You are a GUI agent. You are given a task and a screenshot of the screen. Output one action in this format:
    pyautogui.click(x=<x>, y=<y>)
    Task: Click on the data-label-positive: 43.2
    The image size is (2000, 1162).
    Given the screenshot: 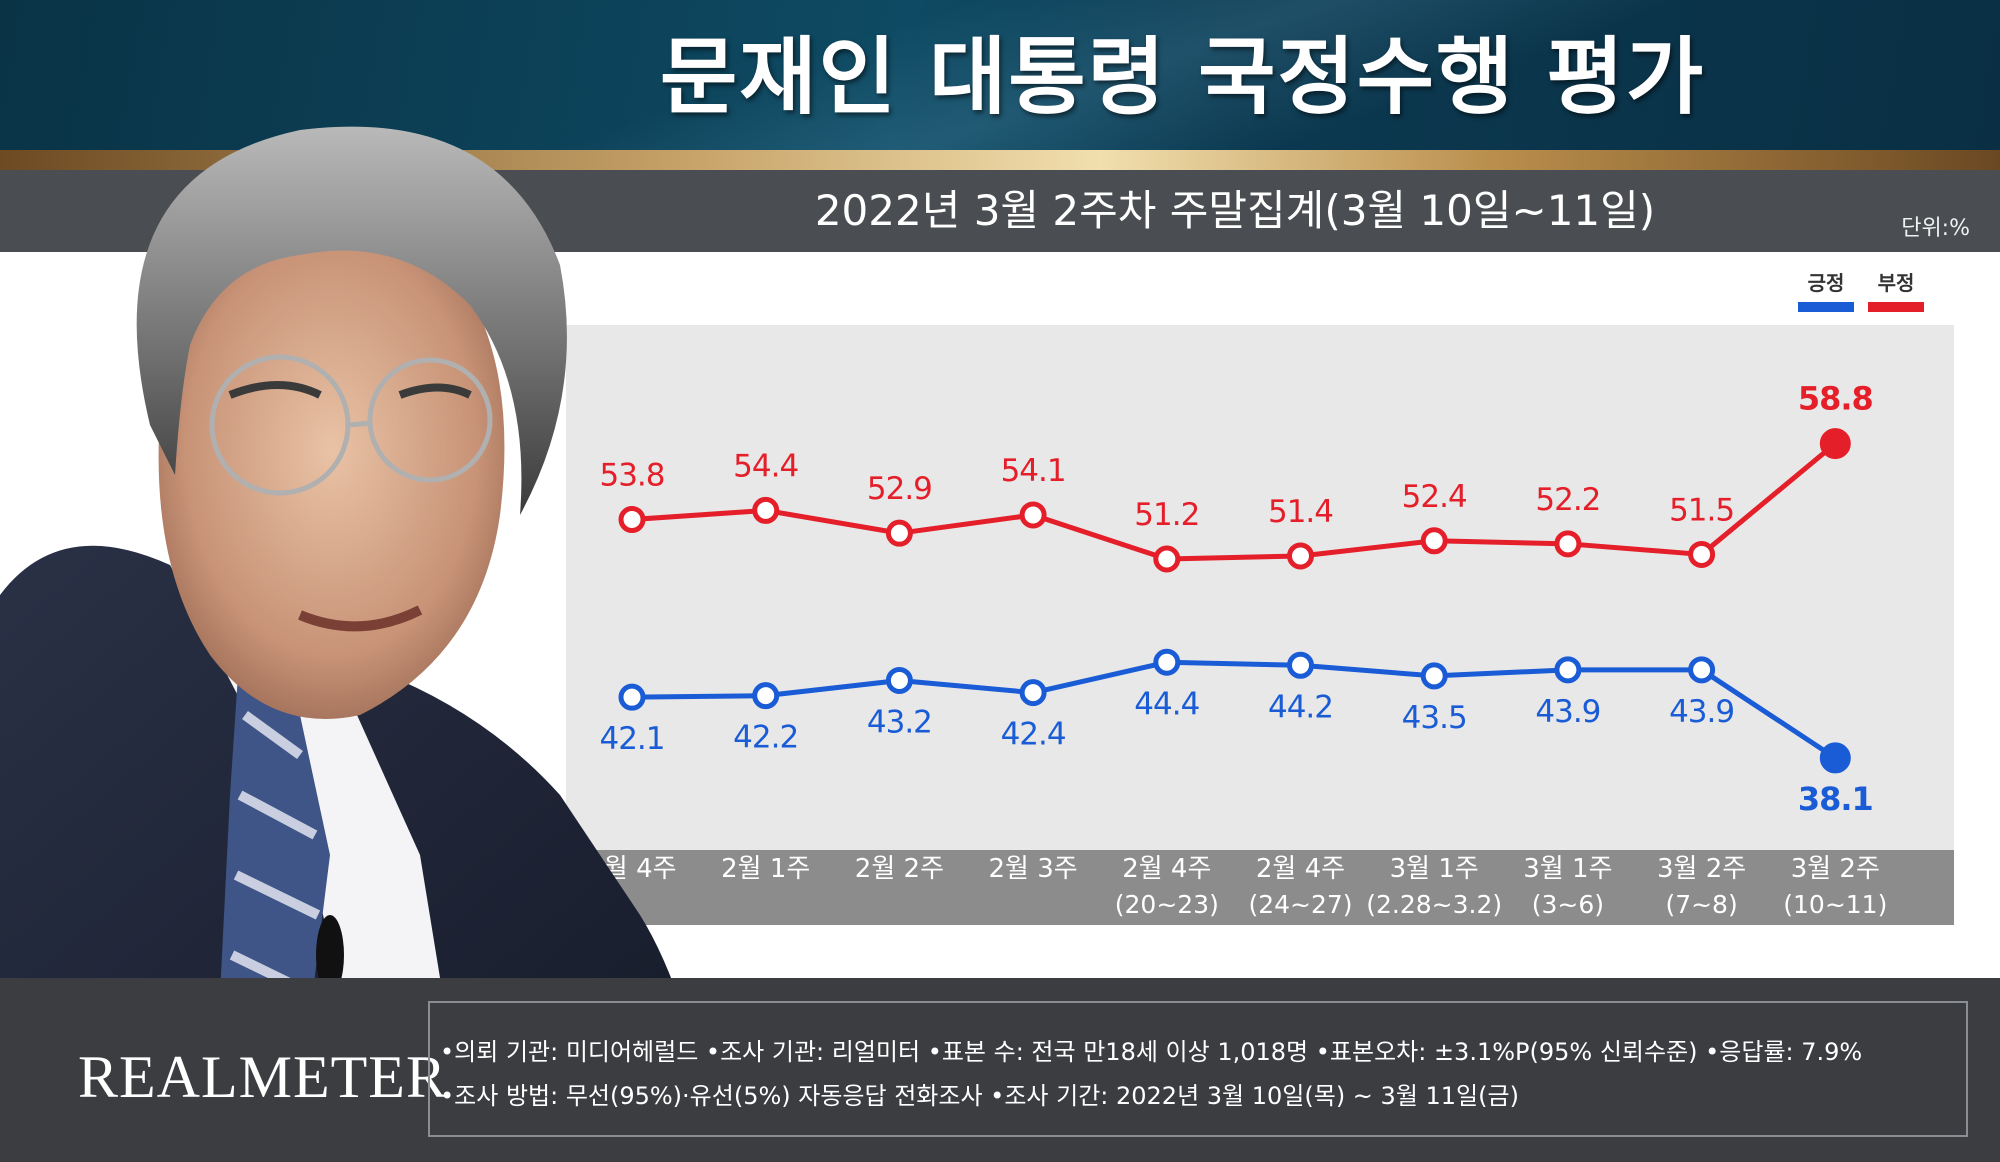 What is the action you would take?
    pyautogui.click(x=899, y=722)
    